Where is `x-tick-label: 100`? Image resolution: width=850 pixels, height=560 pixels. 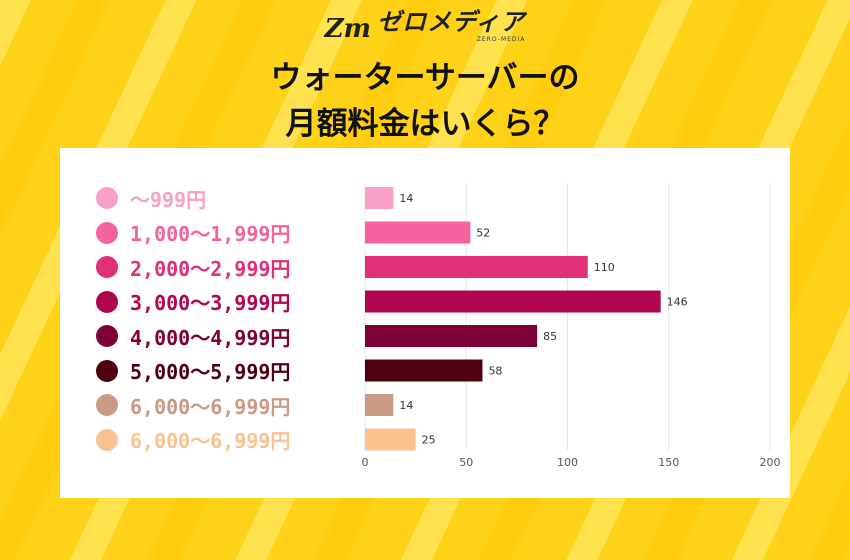
x-tick-label: 100 is located at coordinates (567, 462).